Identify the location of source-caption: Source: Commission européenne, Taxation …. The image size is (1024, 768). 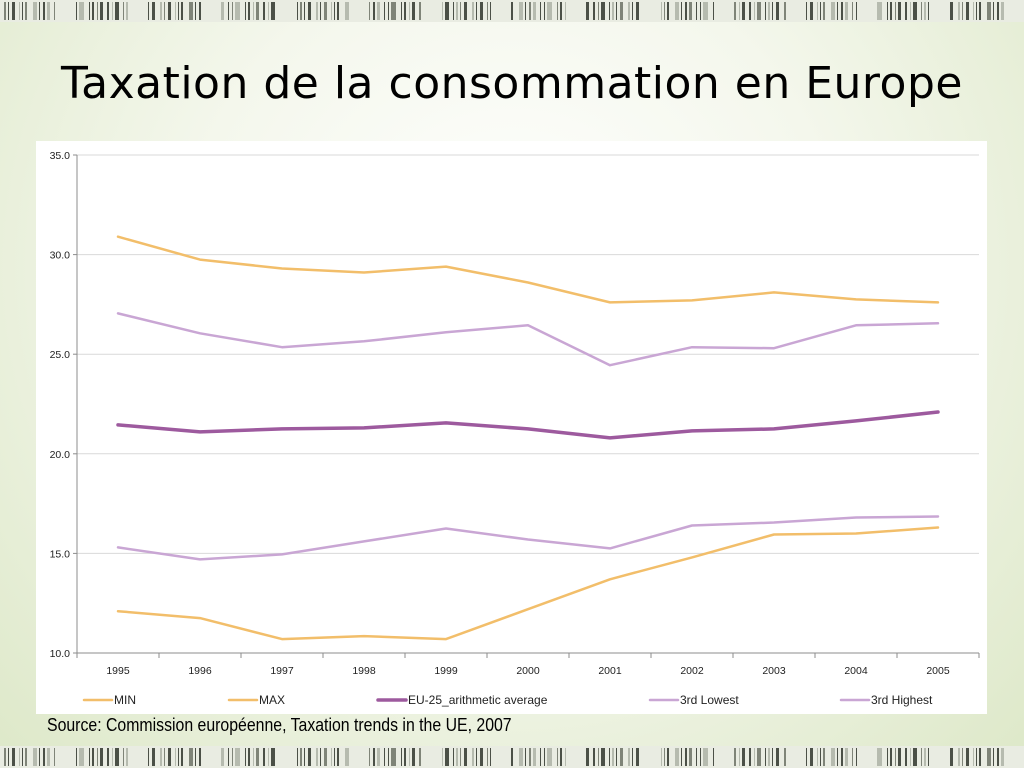
(279, 725).